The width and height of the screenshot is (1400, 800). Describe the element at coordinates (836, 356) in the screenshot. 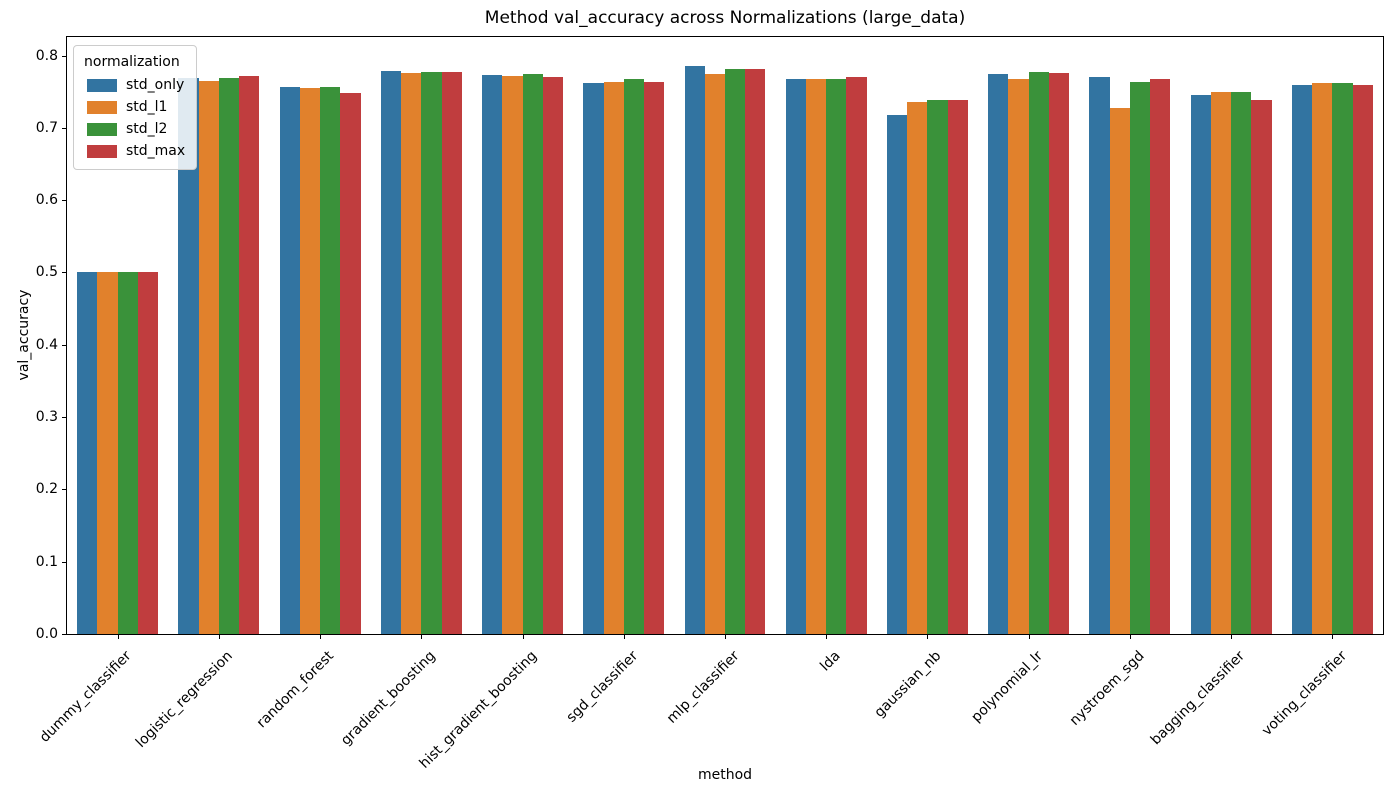

I see `bar-std_l2-lda` at that location.